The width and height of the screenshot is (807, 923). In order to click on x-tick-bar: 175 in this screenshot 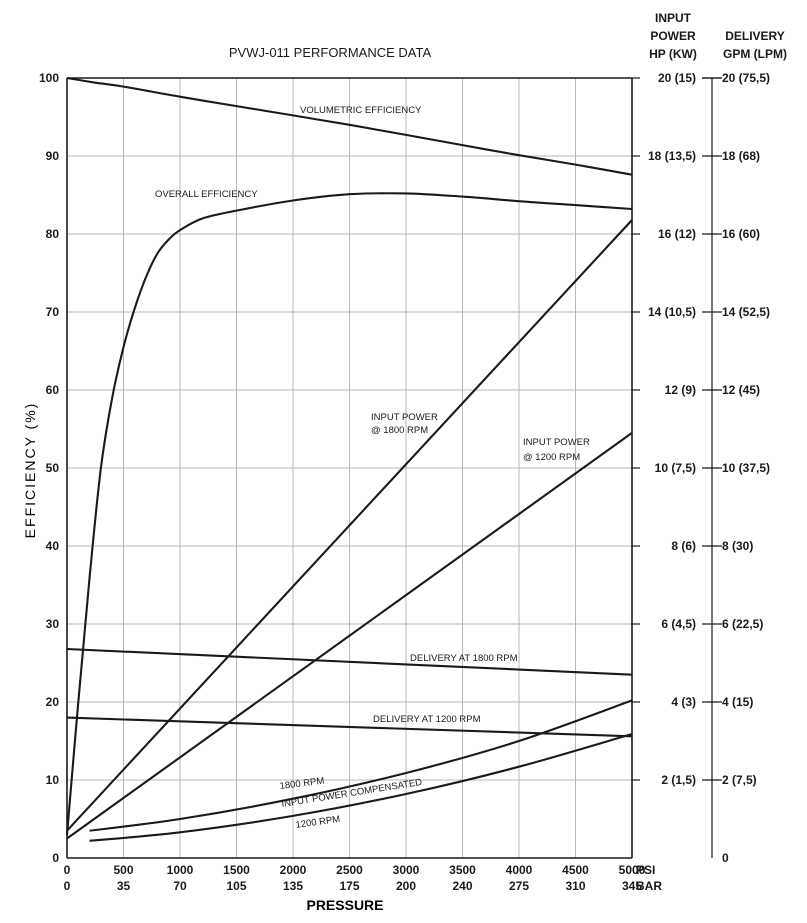, I will do `click(349, 886)`.